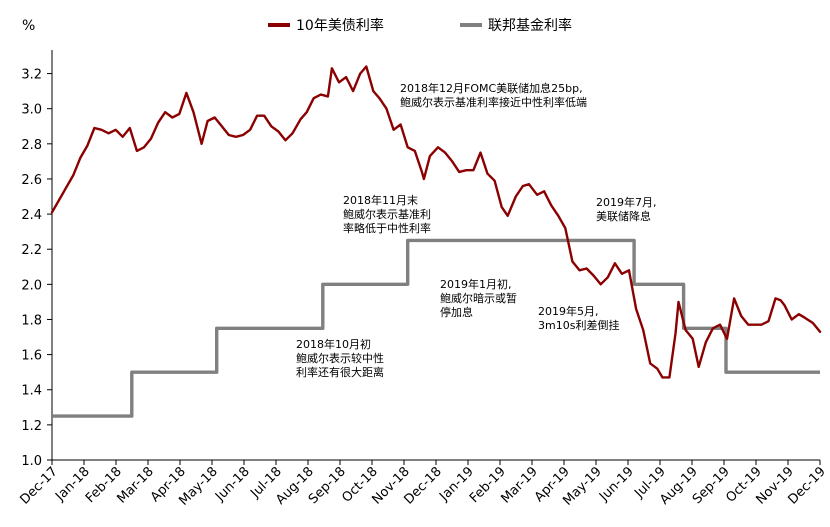 Image resolution: width=830 pixels, height=527 pixels. What do you see at coordinates (616, 484) in the screenshot?
I see `x-tick-label: Jun-19` at bounding box center [616, 484].